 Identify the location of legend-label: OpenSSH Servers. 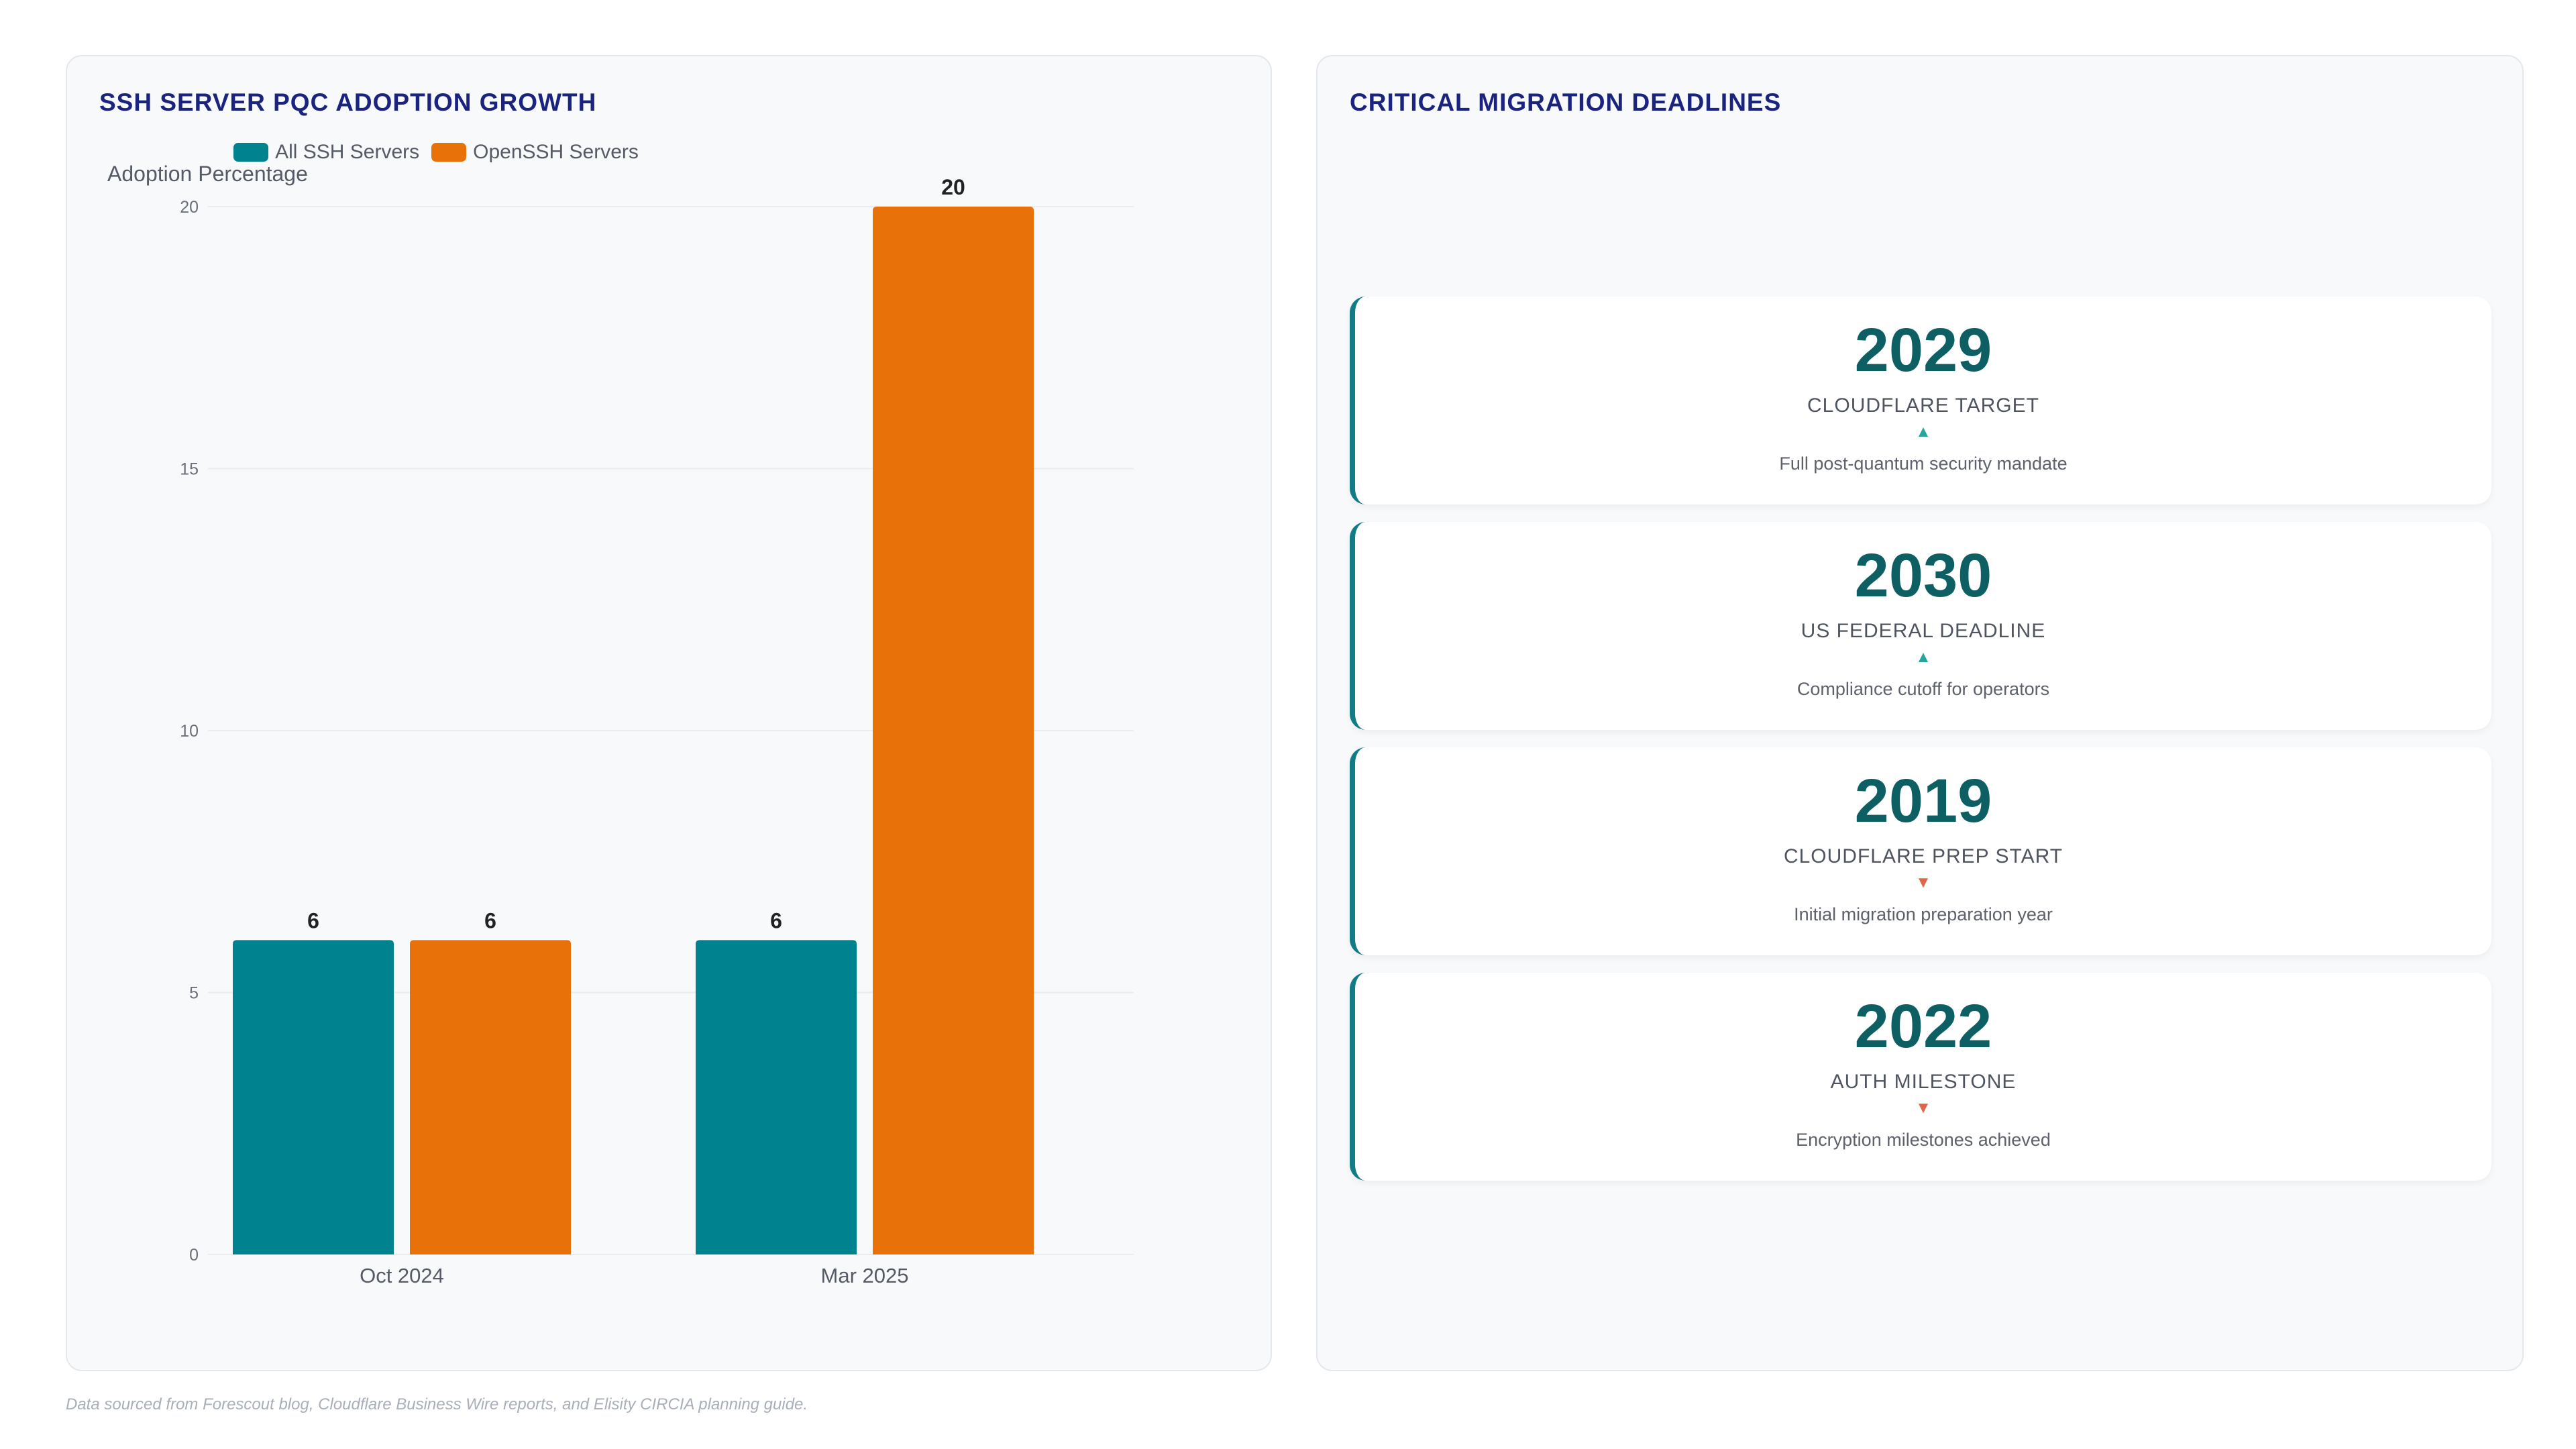
(556, 152).